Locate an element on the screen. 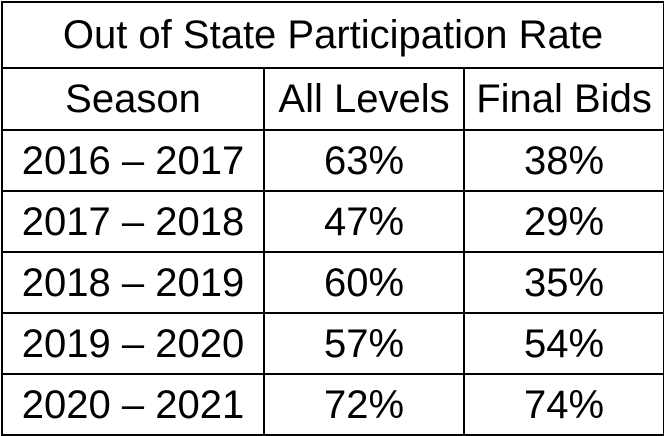  season-cell: 2017 – 2018 is located at coordinates (133, 221).